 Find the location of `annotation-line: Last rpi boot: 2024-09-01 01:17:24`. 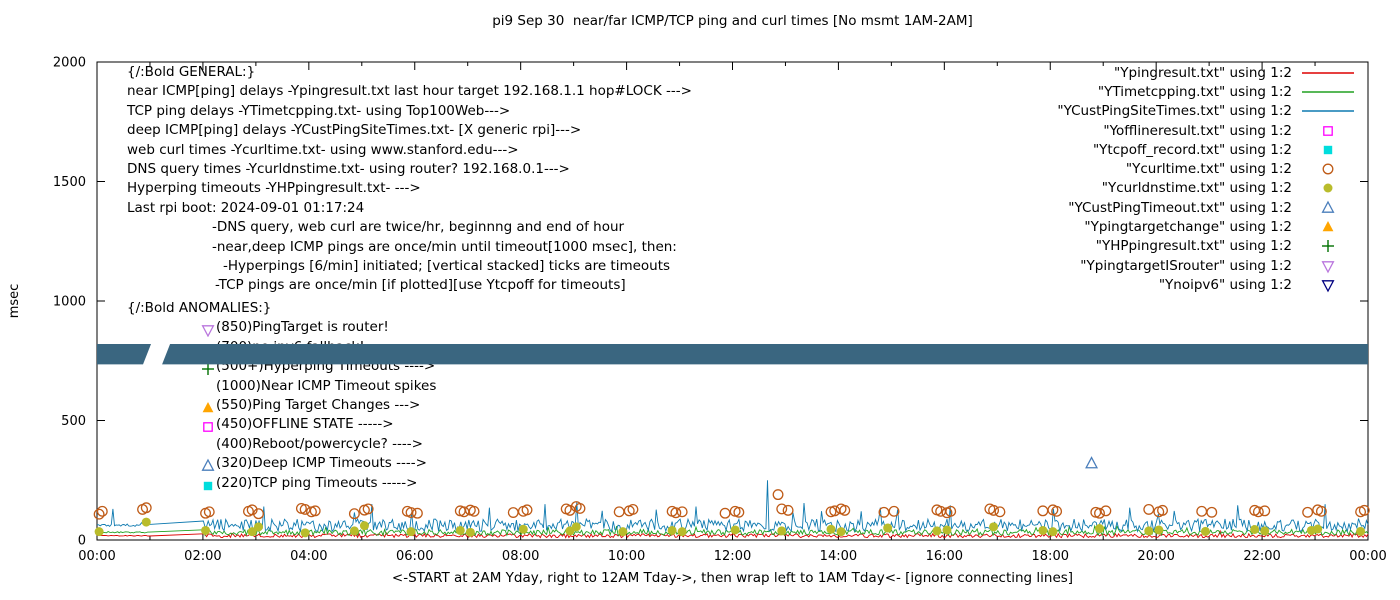

annotation-line: Last rpi boot: 2024-09-01 01:17:24 is located at coordinates (409, 208).